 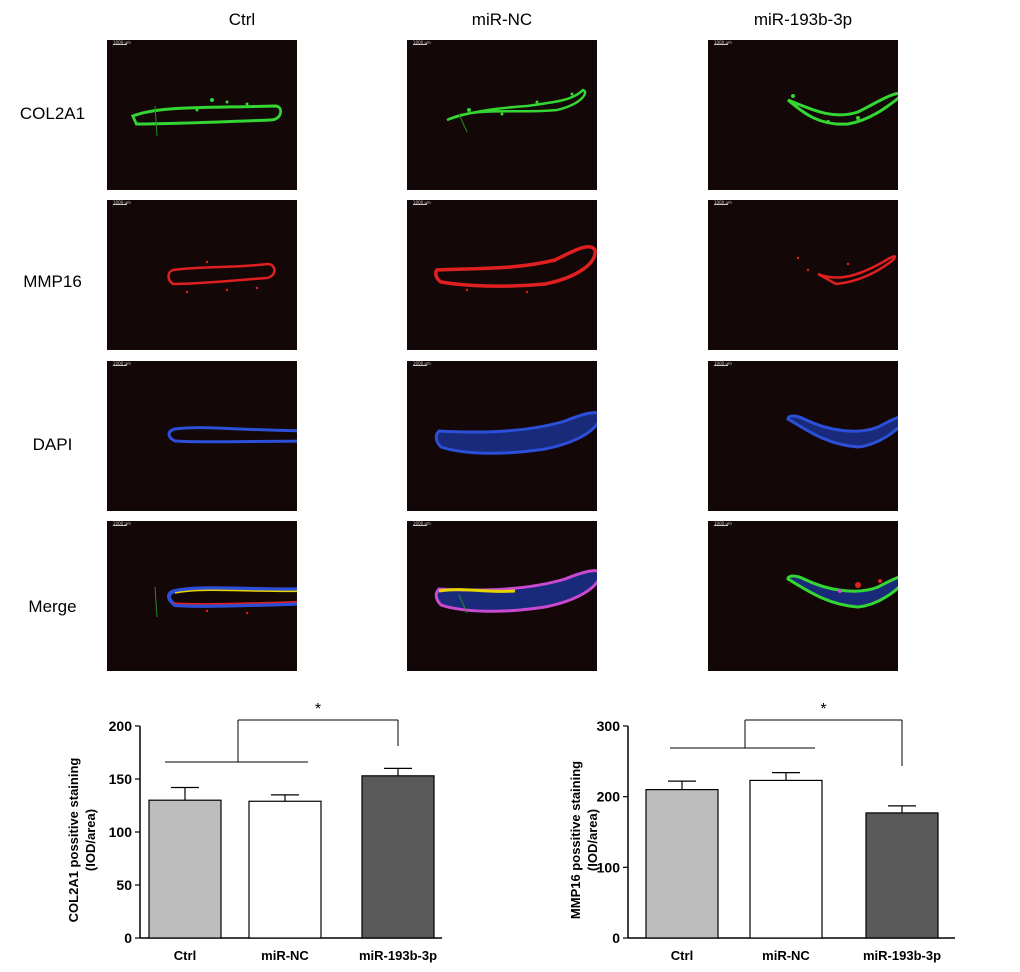 I want to click on panel-merge-mir-nc: 1000 μm, so click(x=502, y=596).